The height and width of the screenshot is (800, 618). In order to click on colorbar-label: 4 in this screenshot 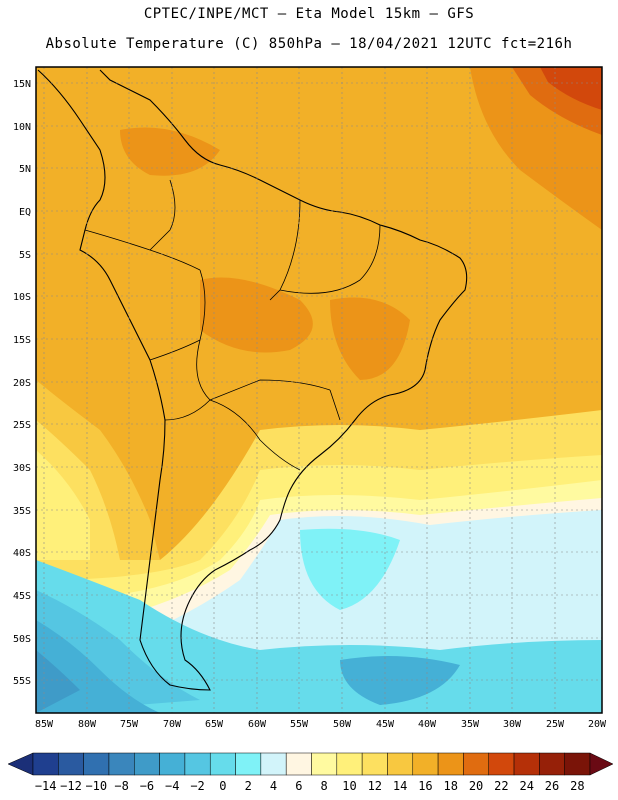, I will do `click(273, 786)`.